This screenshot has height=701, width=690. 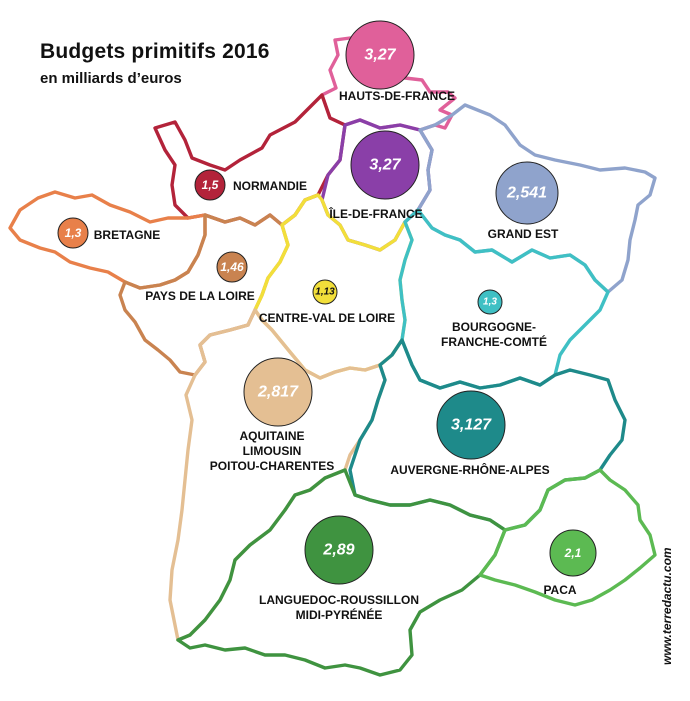 I want to click on region-border-normandie, so click(x=250, y=160).